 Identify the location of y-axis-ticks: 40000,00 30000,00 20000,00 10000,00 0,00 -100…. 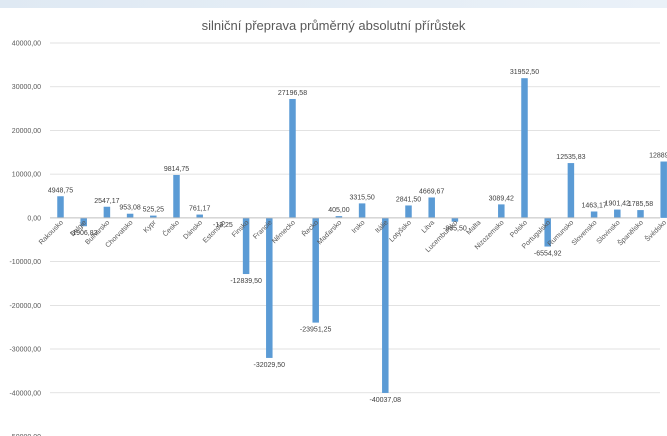
(25, 238).